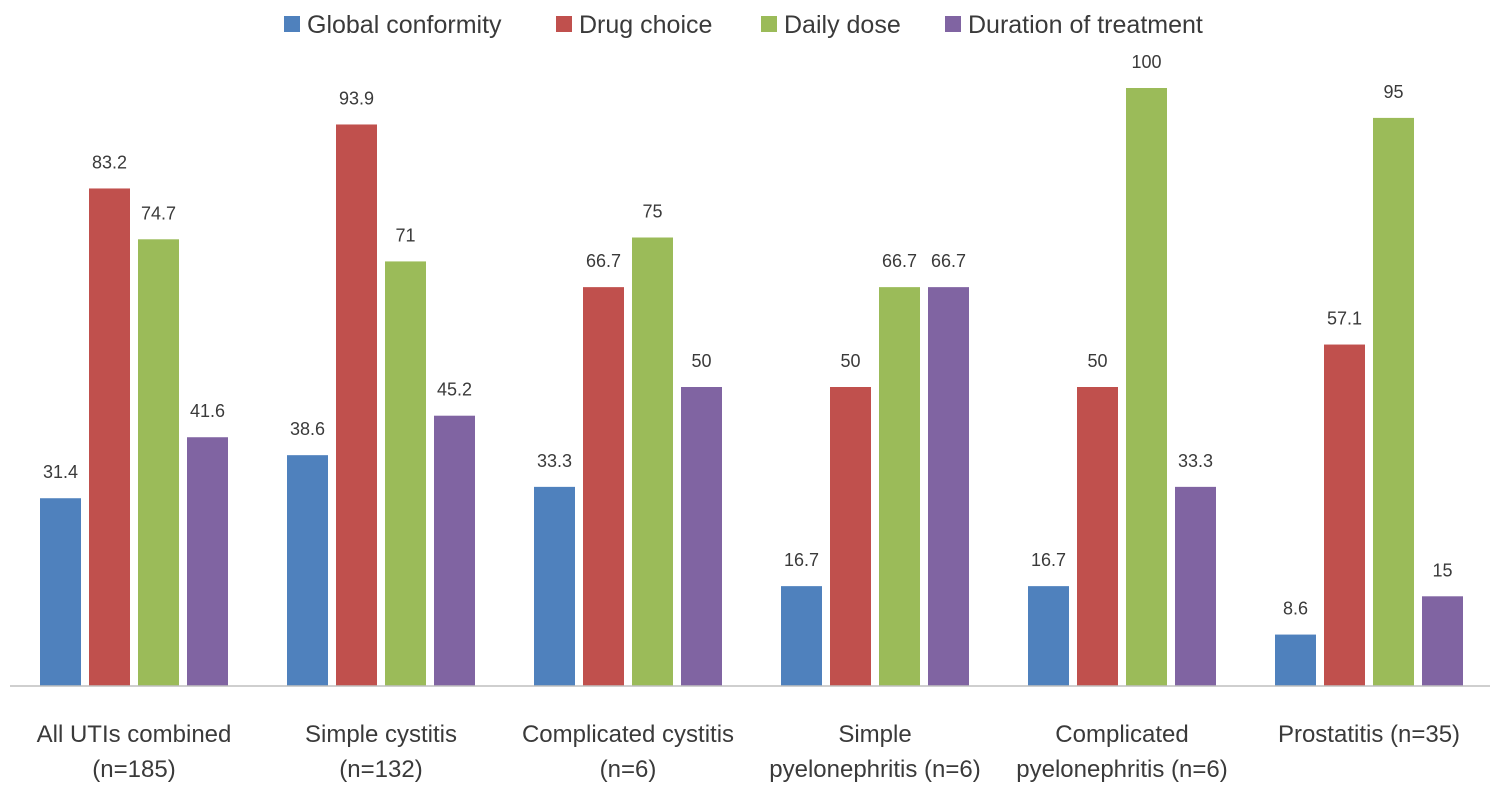  What do you see at coordinates (1195, 461) in the screenshot?
I see `value-label-duration-of-treatment-cat-4: 33.3` at bounding box center [1195, 461].